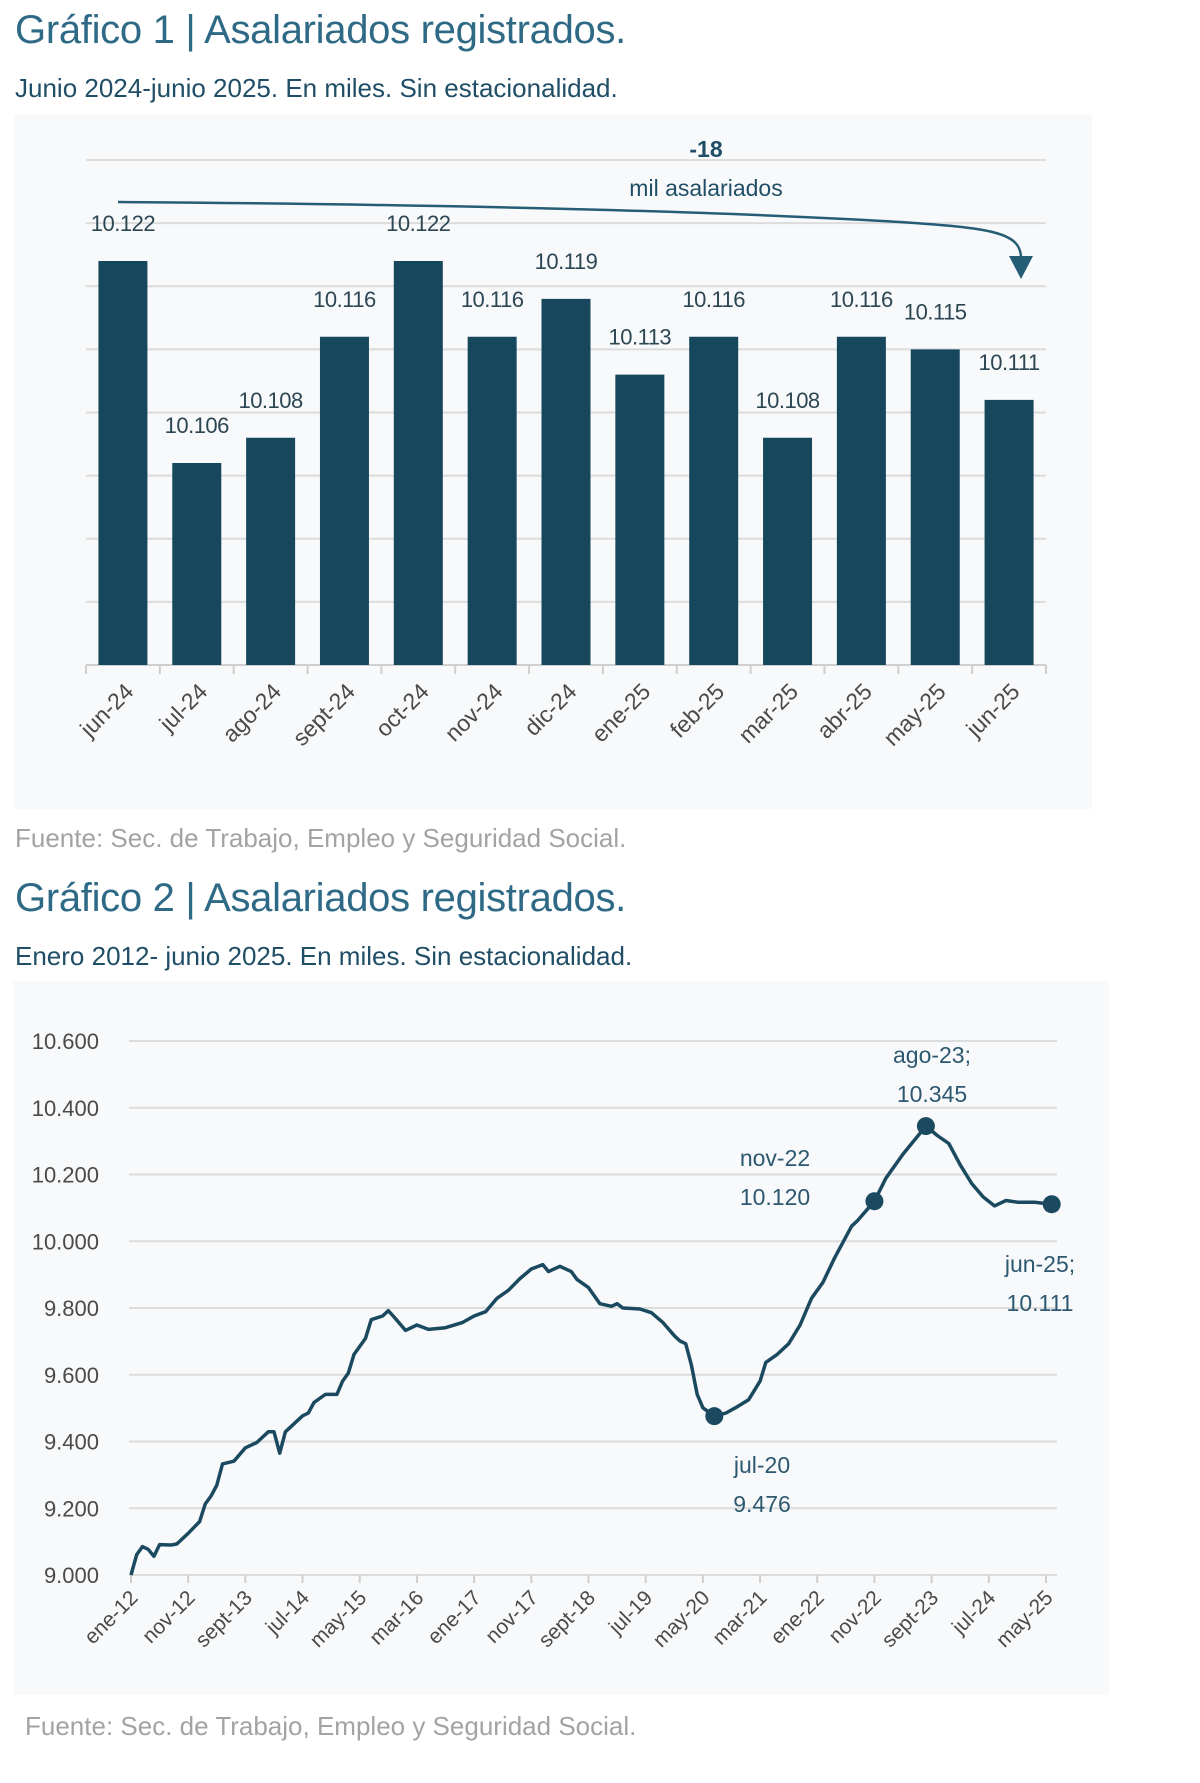  I want to click on annotation-date: ago-23;, so click(932, 1055).